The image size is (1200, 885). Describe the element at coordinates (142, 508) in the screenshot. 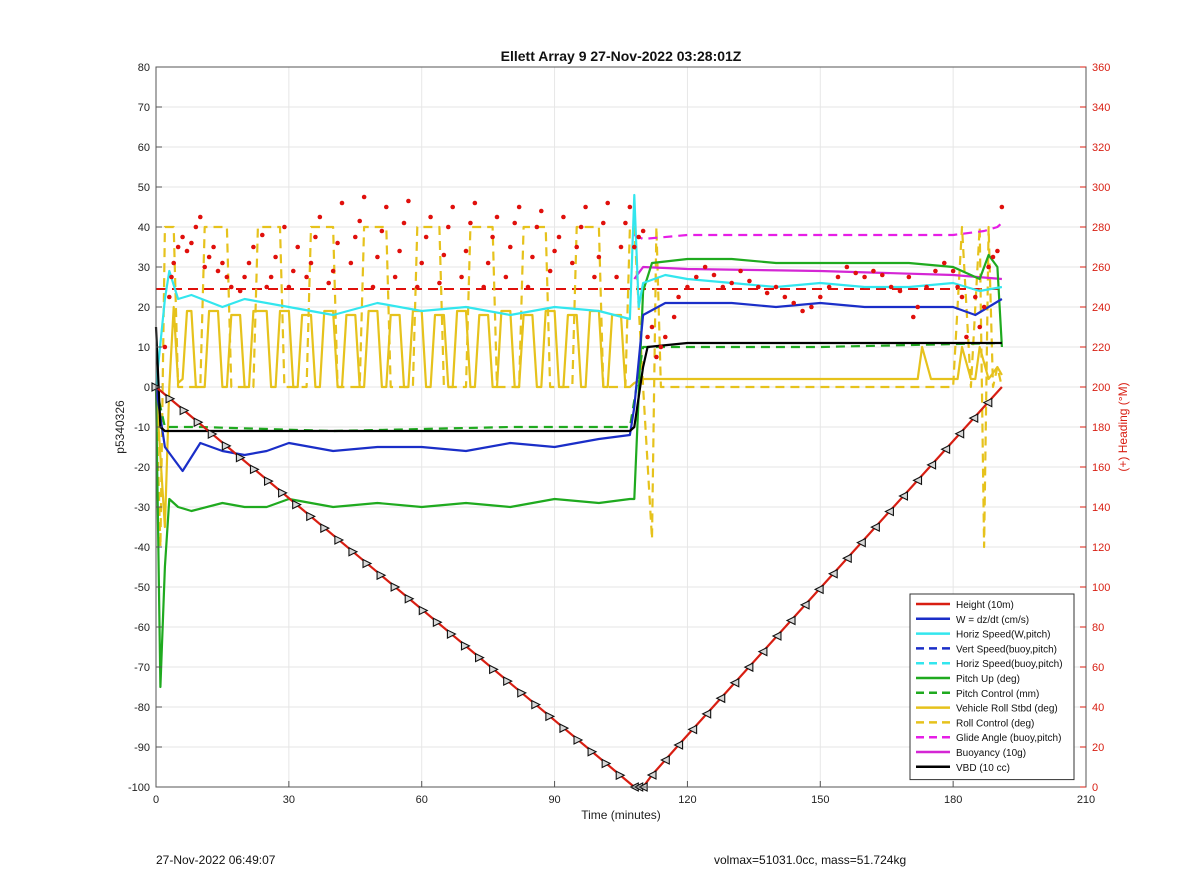

I see `y-tick-label: -30` at that location.